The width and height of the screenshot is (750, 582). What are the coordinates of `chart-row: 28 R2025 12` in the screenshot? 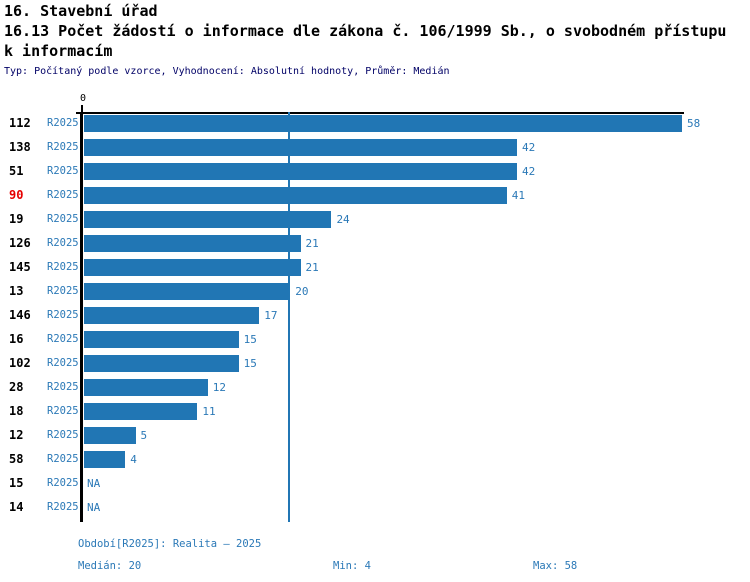 It's located at (375, 387).